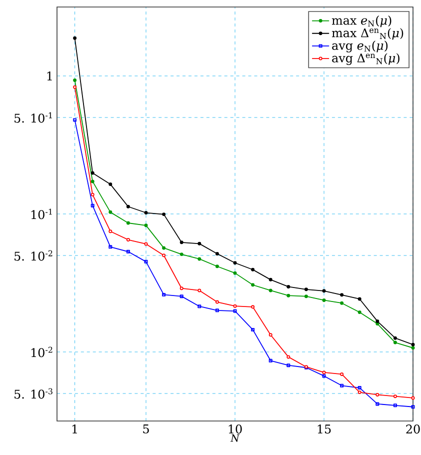  Describe the element at coordinates (41, 352) in the screenshot. I see `y-tick-label: 10$^{-2}$` at that location.